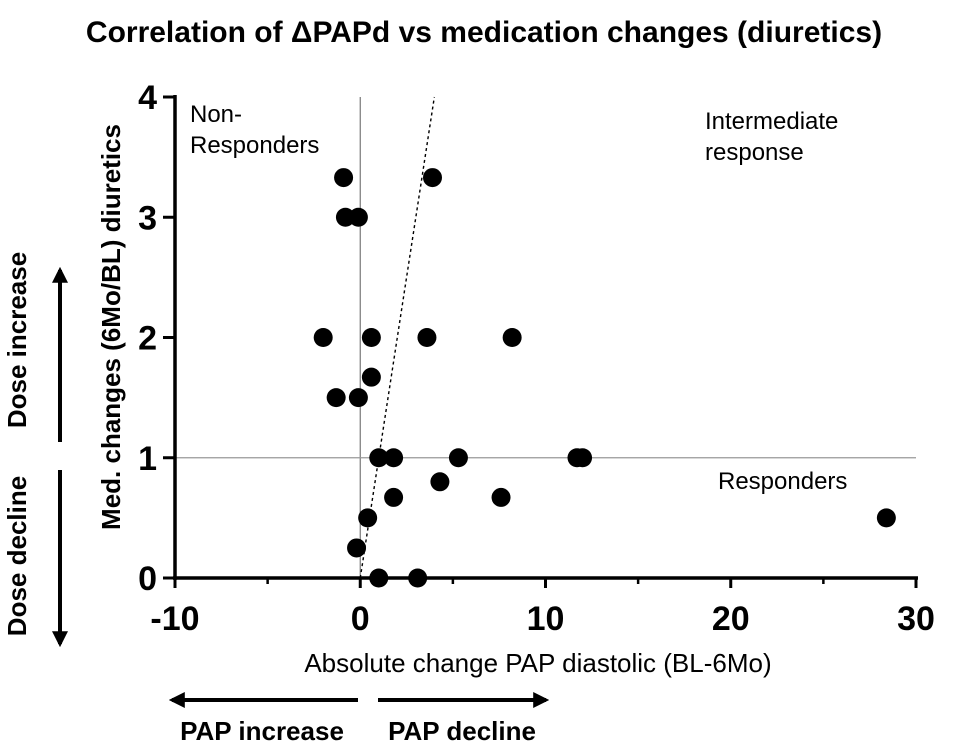 This screenshot has height=754, width=956. I want to click on dose-increase-label: Dose increase, so click(17, 340).